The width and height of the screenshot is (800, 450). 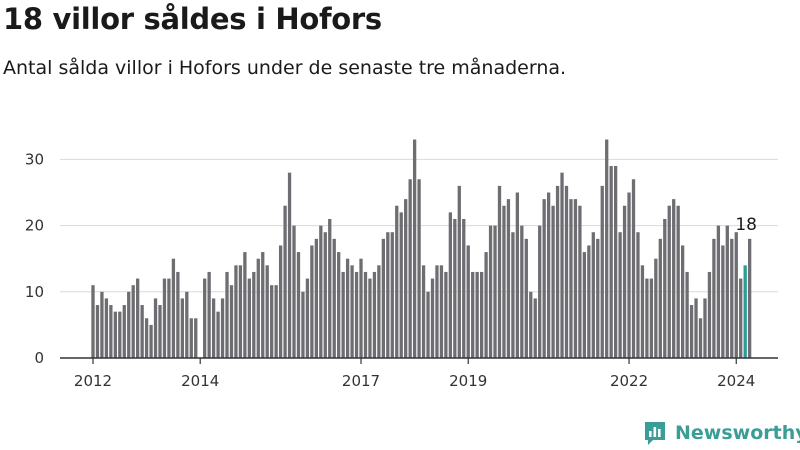 I want to click on y-tick-label: 20, so click(x=34, y=226).